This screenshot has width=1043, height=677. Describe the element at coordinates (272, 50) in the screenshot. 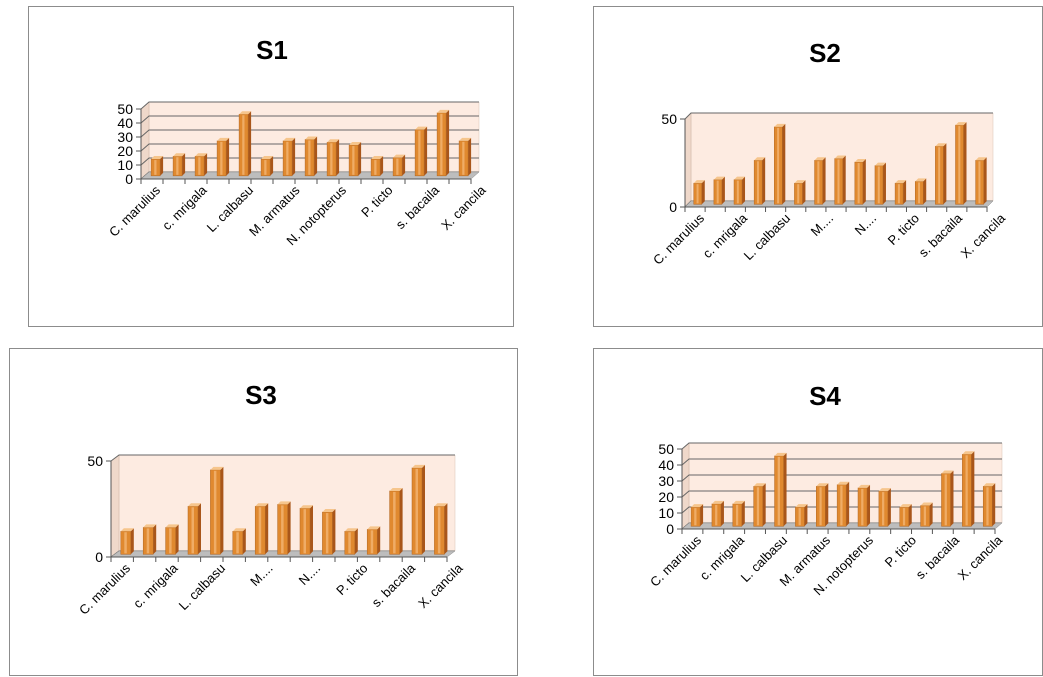

I see `chart-title: S1` at that location.